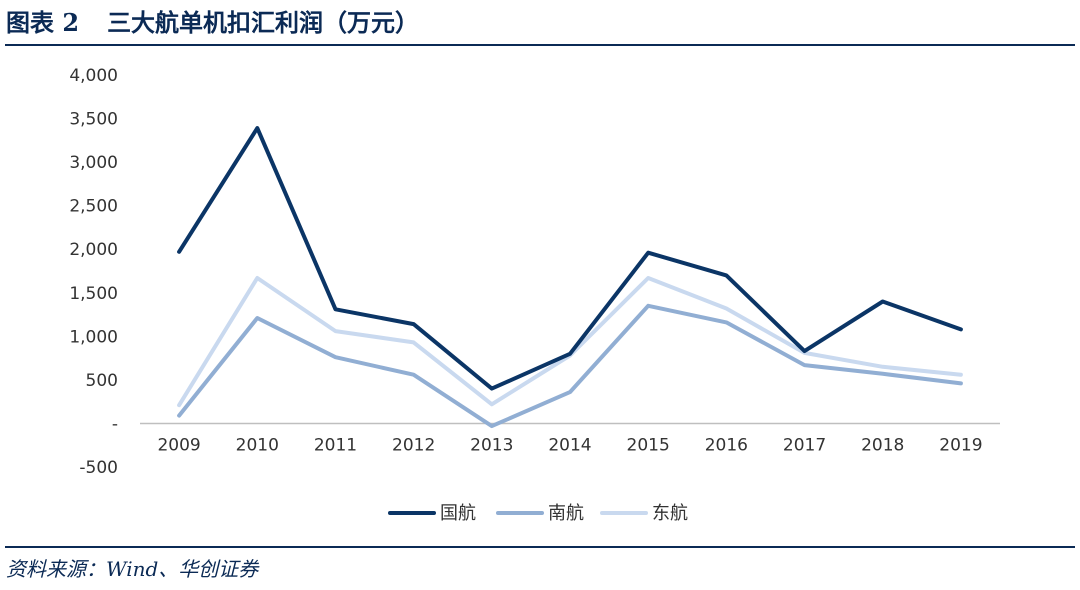 The image size is (1080, 590). Describe the element at coordinates (93, 120) in the screenshot. I see `y-tick-label: 3,500` at that location.